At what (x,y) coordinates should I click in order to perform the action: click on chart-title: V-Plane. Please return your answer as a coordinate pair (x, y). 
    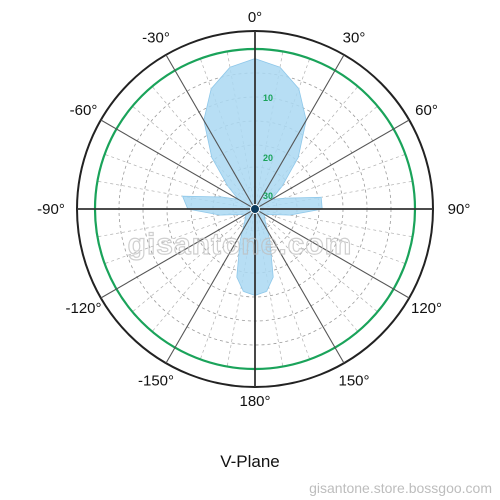
    Looking at the image, I should click on (250, 461).